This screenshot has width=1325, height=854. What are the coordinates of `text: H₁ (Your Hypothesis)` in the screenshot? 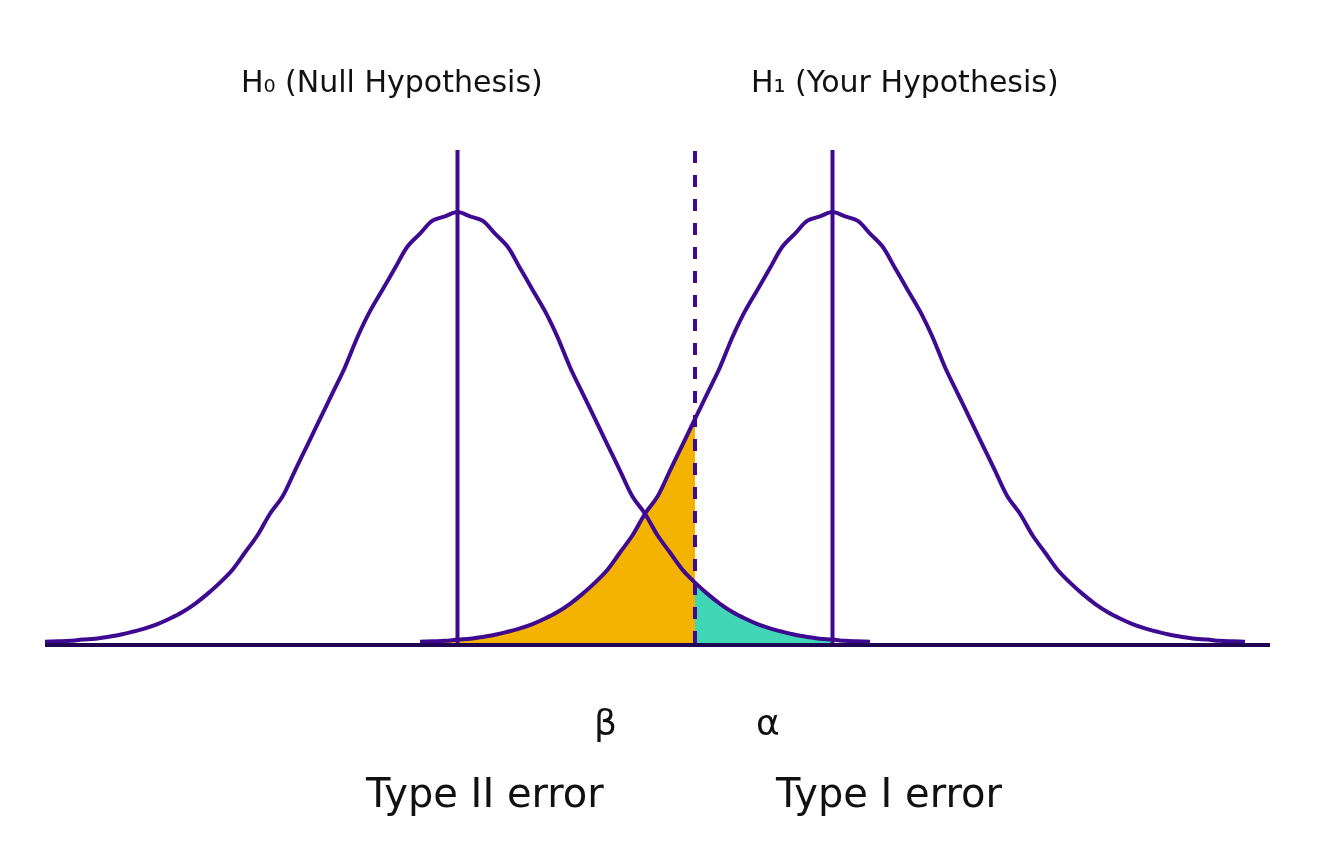 It's located at (905, 81).